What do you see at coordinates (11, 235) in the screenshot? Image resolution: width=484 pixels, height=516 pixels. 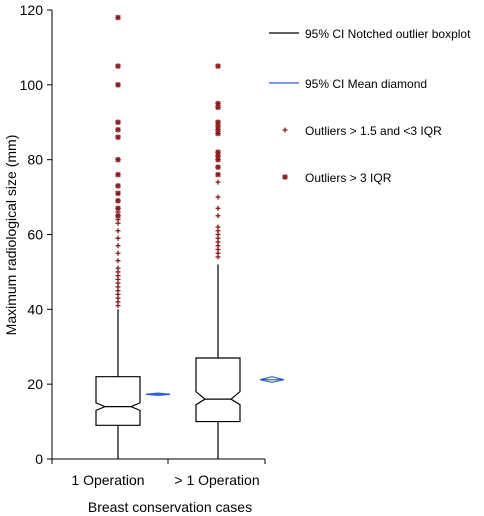 I see `y-axis-label: Maximum radiological size (mm)` at bounding box center [11, 235].